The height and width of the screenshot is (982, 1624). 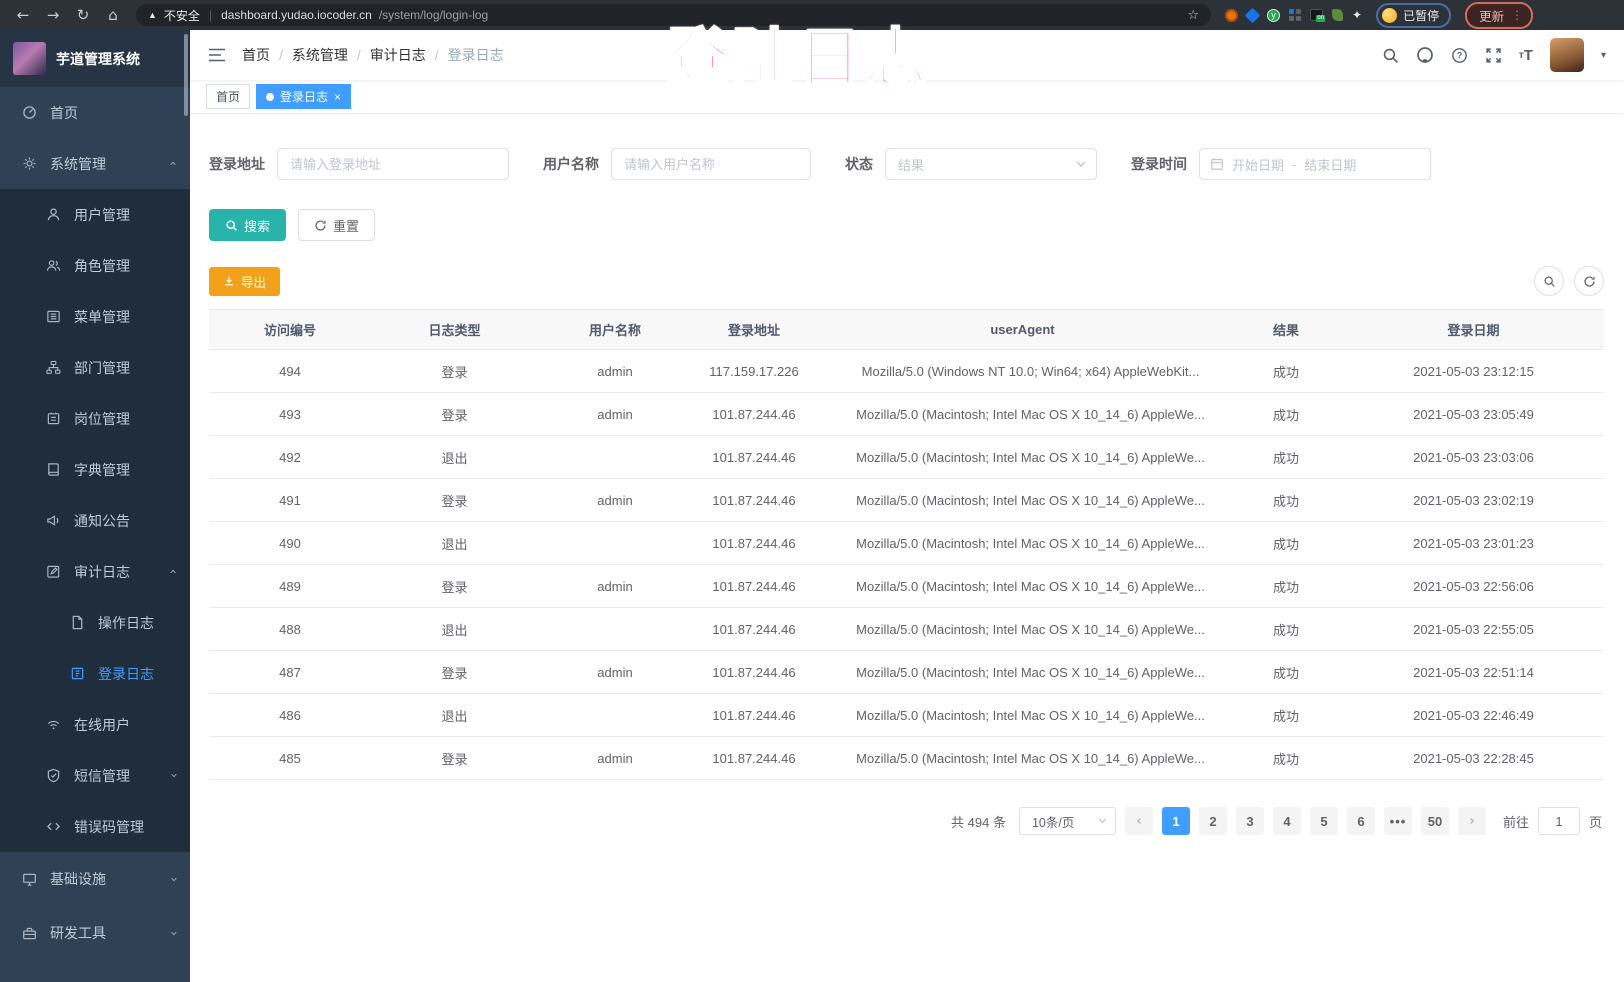 What do you see at coordinates (1286, 821) in the screenshot?
I see `page-button-4: 4` at bounding box center [1286, 821].